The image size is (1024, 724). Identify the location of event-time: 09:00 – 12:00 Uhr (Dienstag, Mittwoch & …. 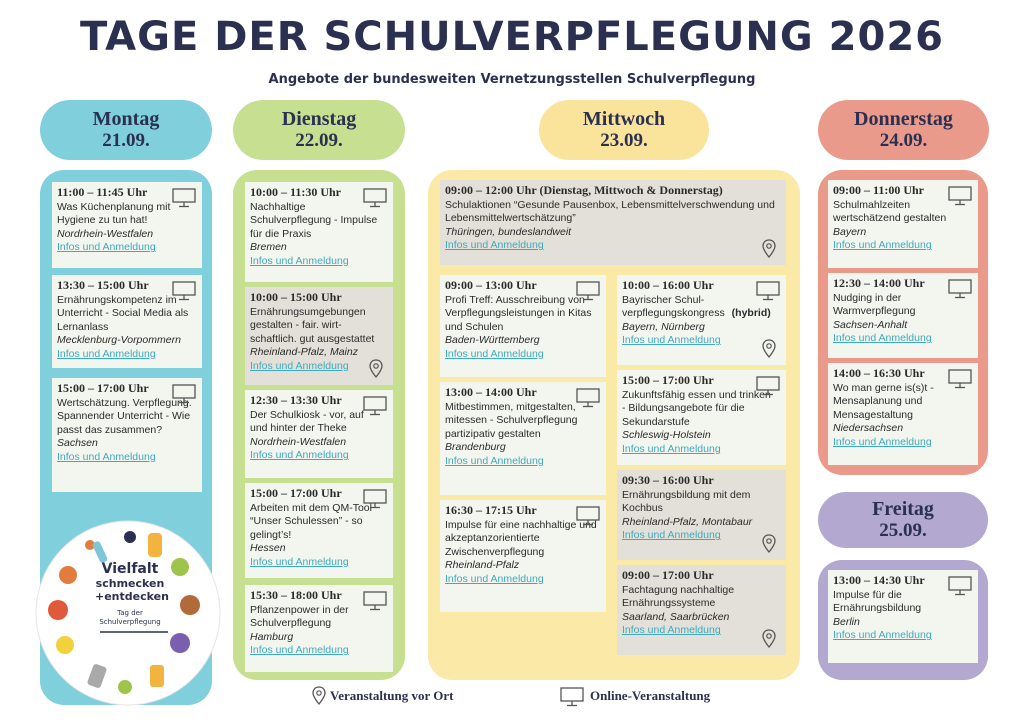
(584, 190).